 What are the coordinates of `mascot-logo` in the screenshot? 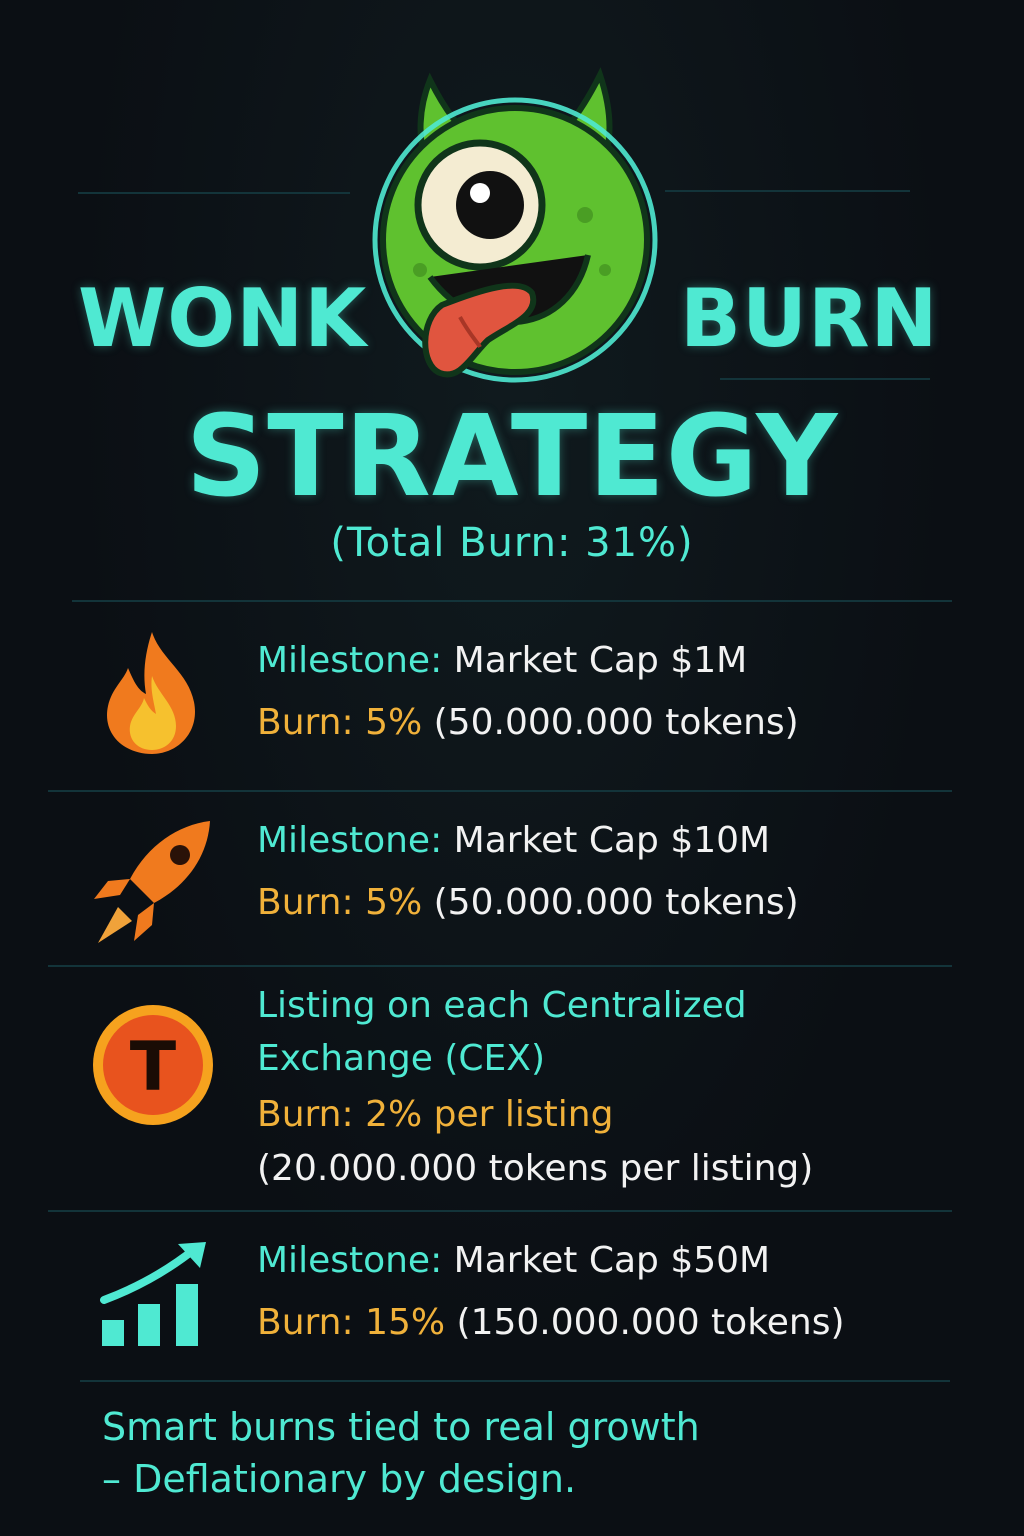 It's located at (515, 225).